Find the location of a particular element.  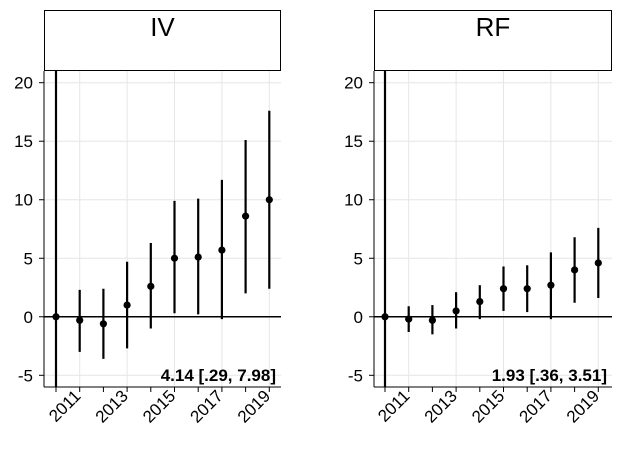

iv-estimate-annotation: 4.14 [.29, 7.98] is located at coordinates (218, 375).